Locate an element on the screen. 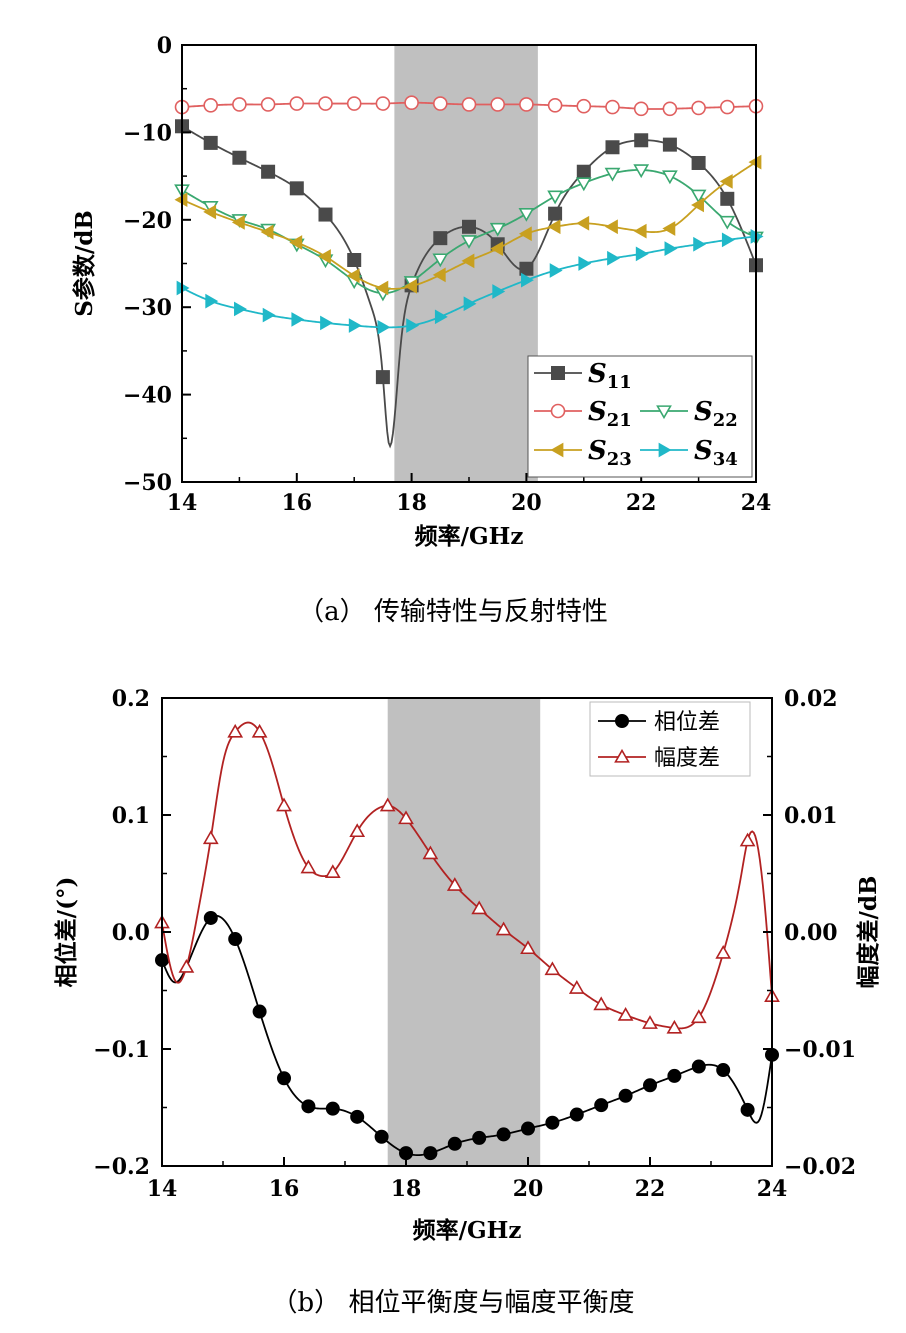 The width and height of the screenshot is (906, 1333). chart-b-legend-item-1: 幅度差 is located at coordinates (659, 758).